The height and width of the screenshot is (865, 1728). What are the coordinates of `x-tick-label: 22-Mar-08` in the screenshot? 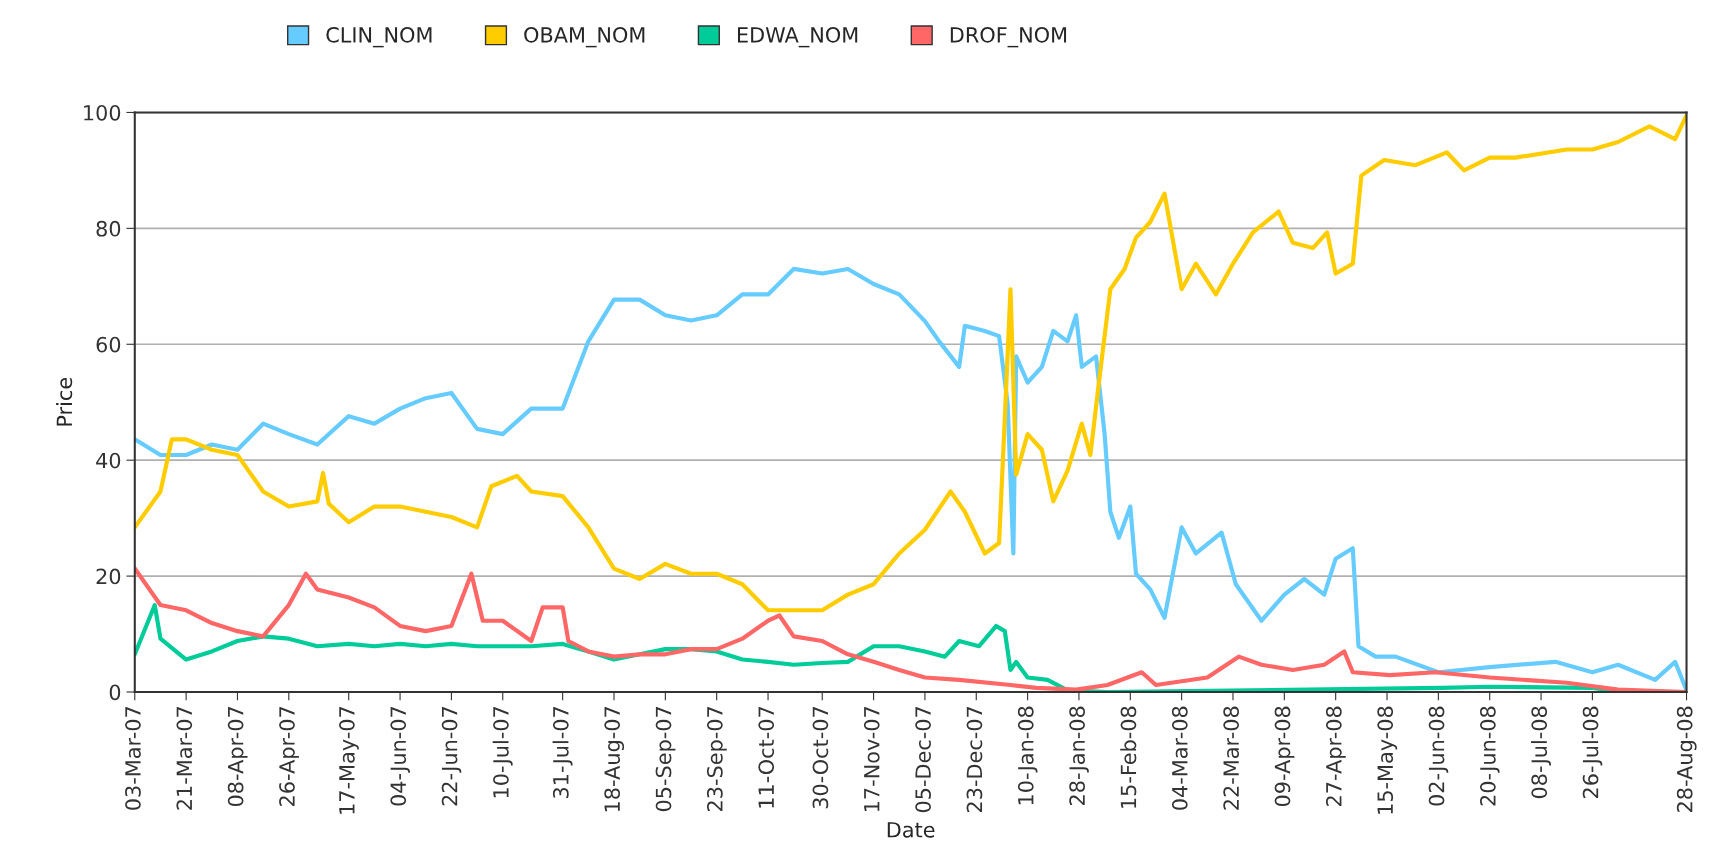 It's located at (1231, 758).